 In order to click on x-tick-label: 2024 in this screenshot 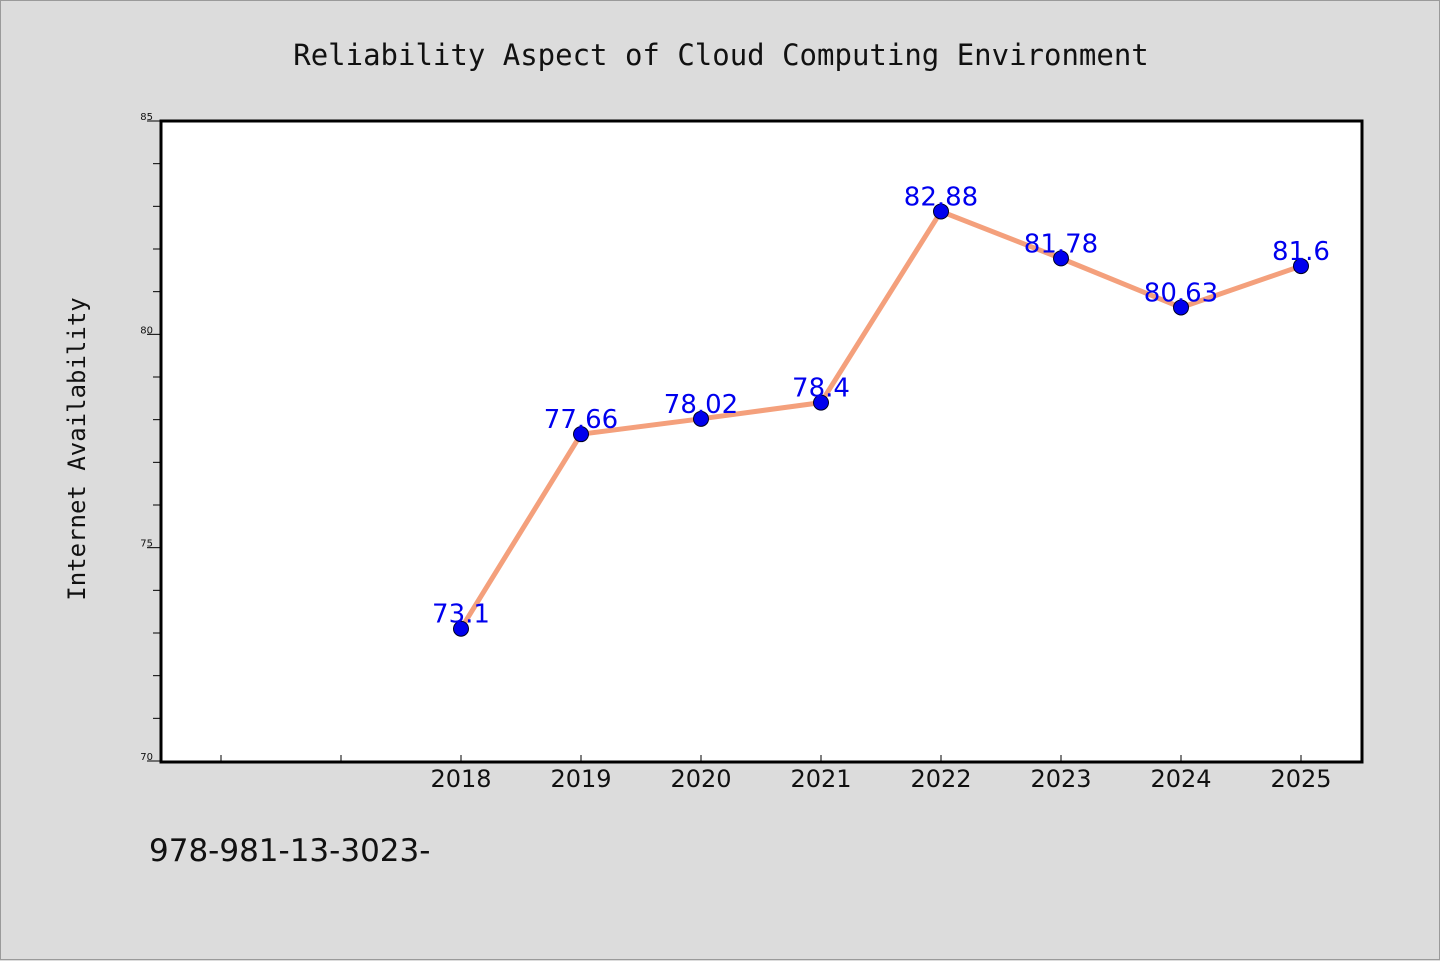, I will do `click(1180, 779)`.